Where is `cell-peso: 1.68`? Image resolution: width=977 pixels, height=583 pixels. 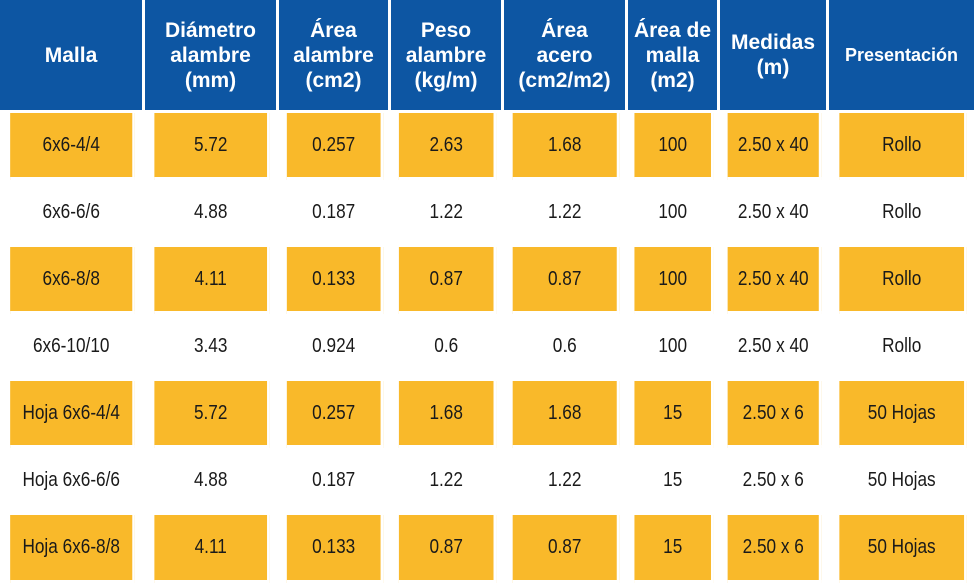 cell-peso: 1.68 is located at coordinates (447, 414).